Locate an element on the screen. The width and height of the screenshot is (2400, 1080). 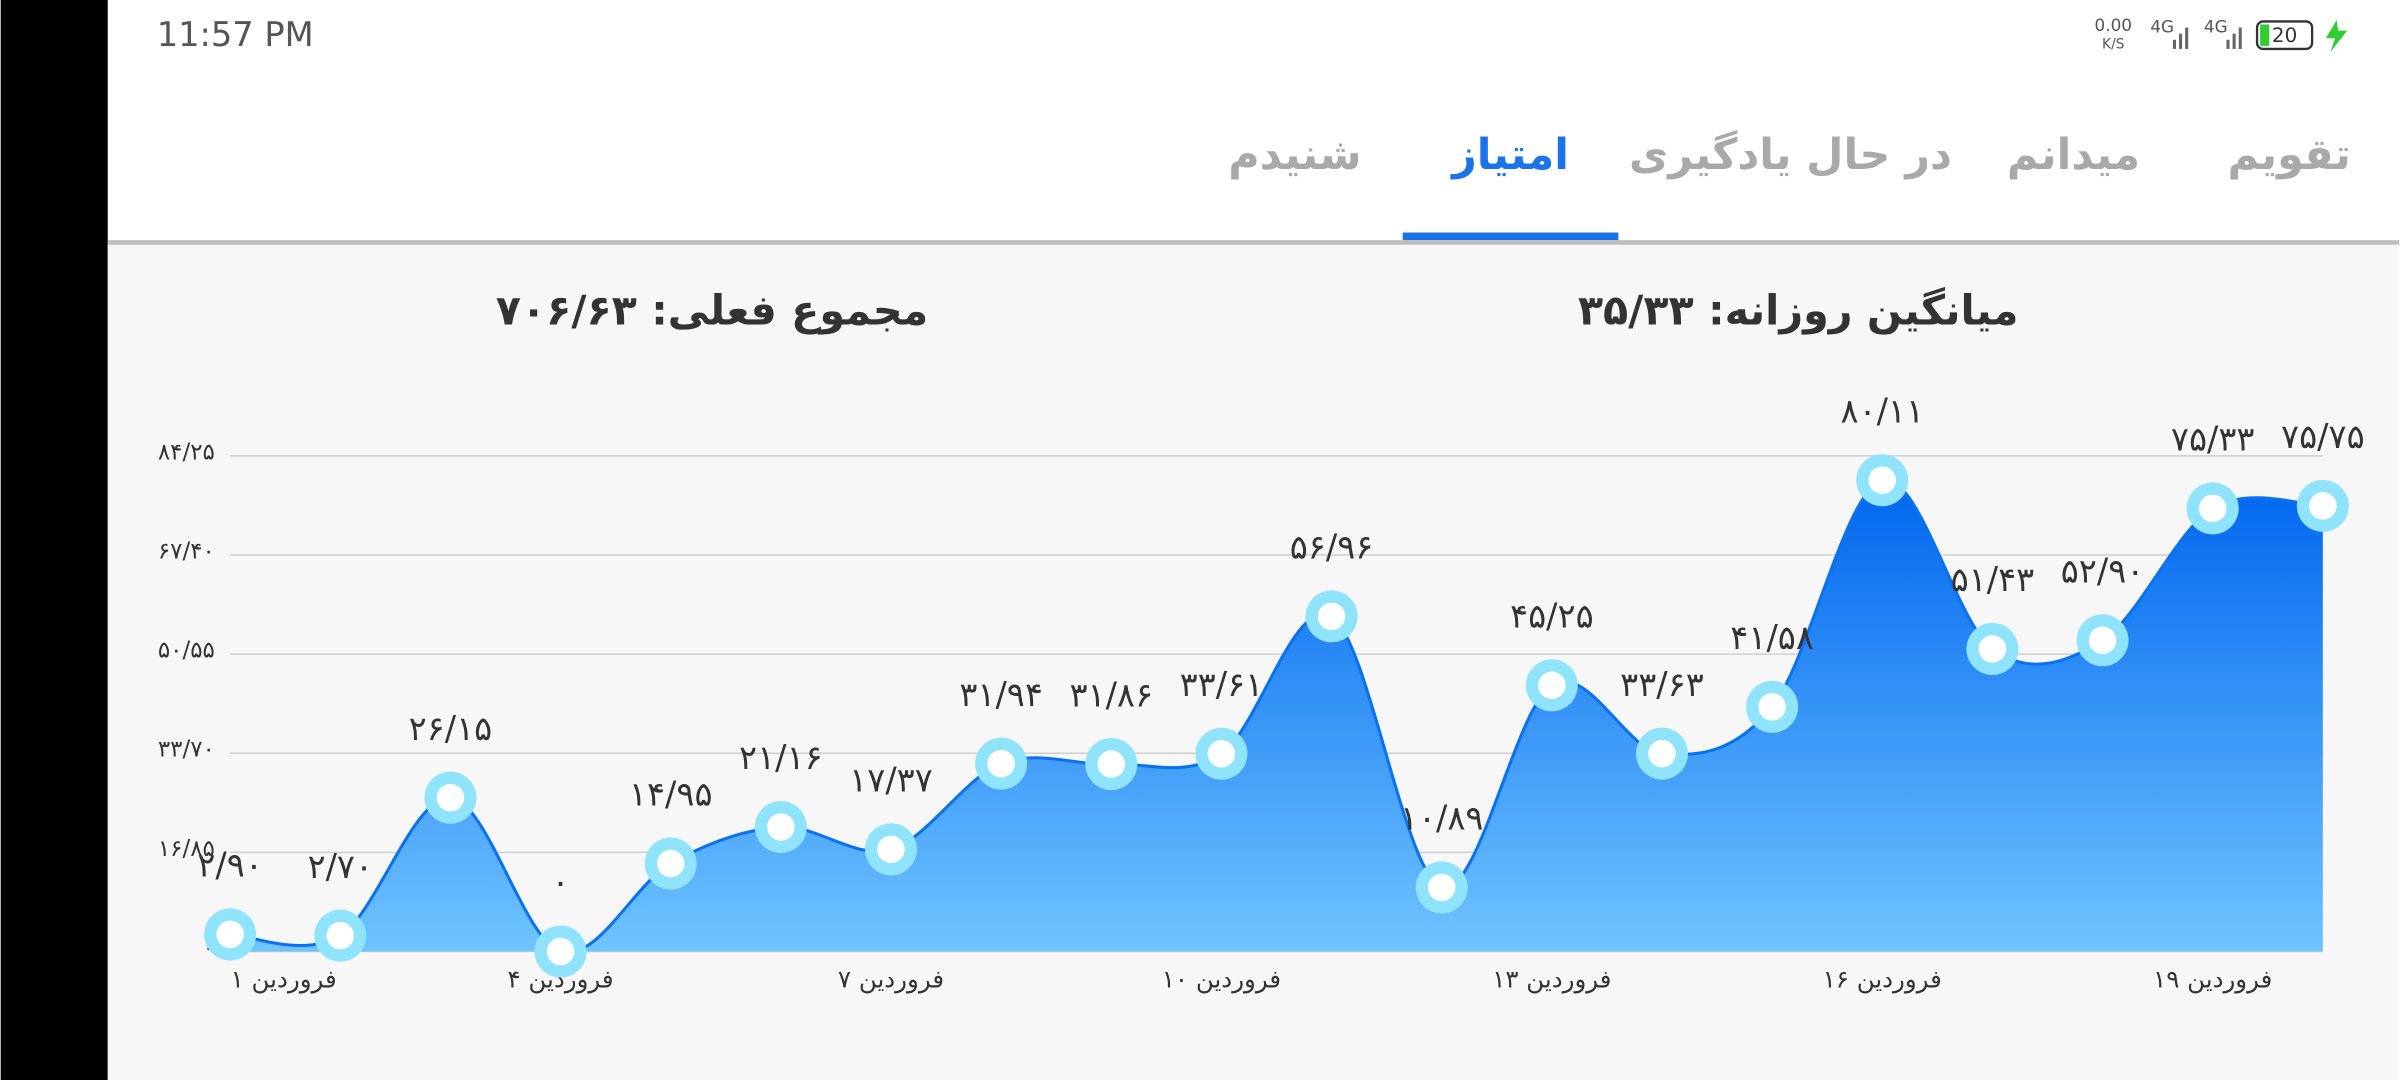
y-tick-label: ۱۶/۸۵ is located at coordinates (186, 849).